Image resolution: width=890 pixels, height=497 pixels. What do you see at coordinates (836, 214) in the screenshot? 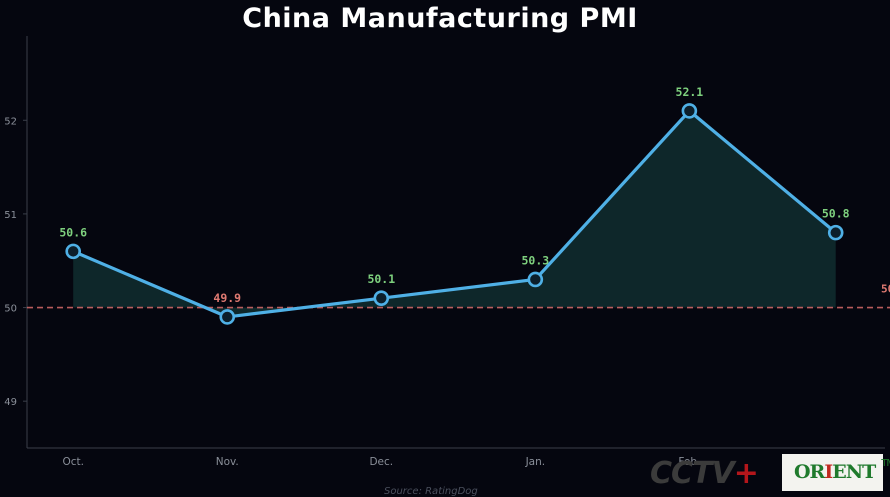
I see `data-label: 50.8` at bounding box center [836, 214].